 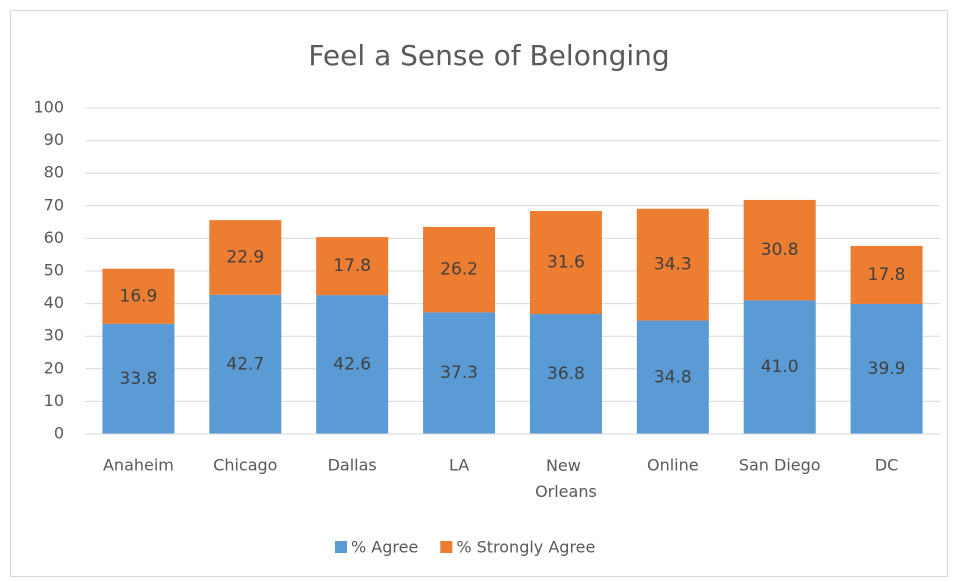 I want to click on data-label: 26.2, so click(x=459, y=270).